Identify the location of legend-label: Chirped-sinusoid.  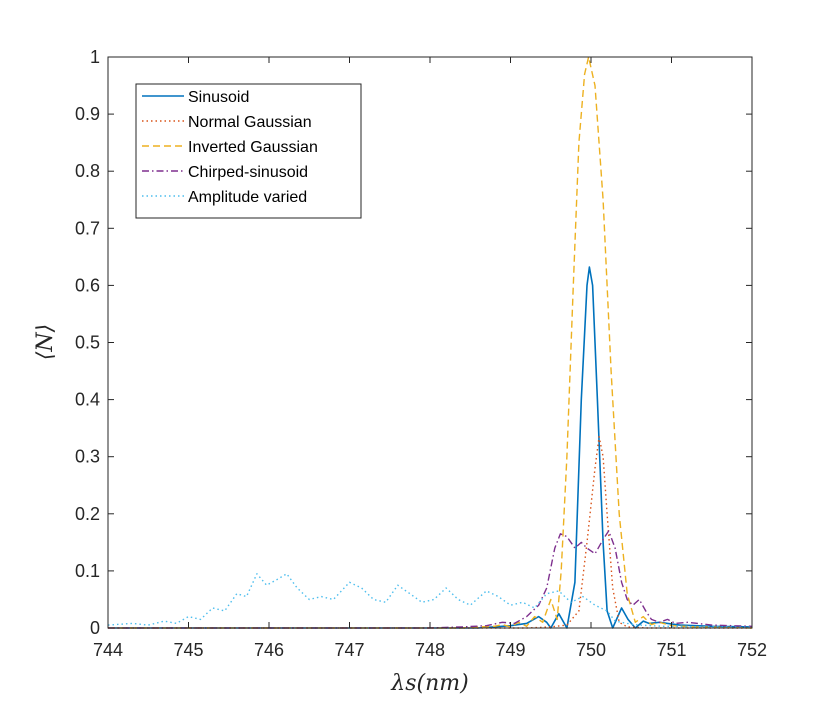
(248, 172).